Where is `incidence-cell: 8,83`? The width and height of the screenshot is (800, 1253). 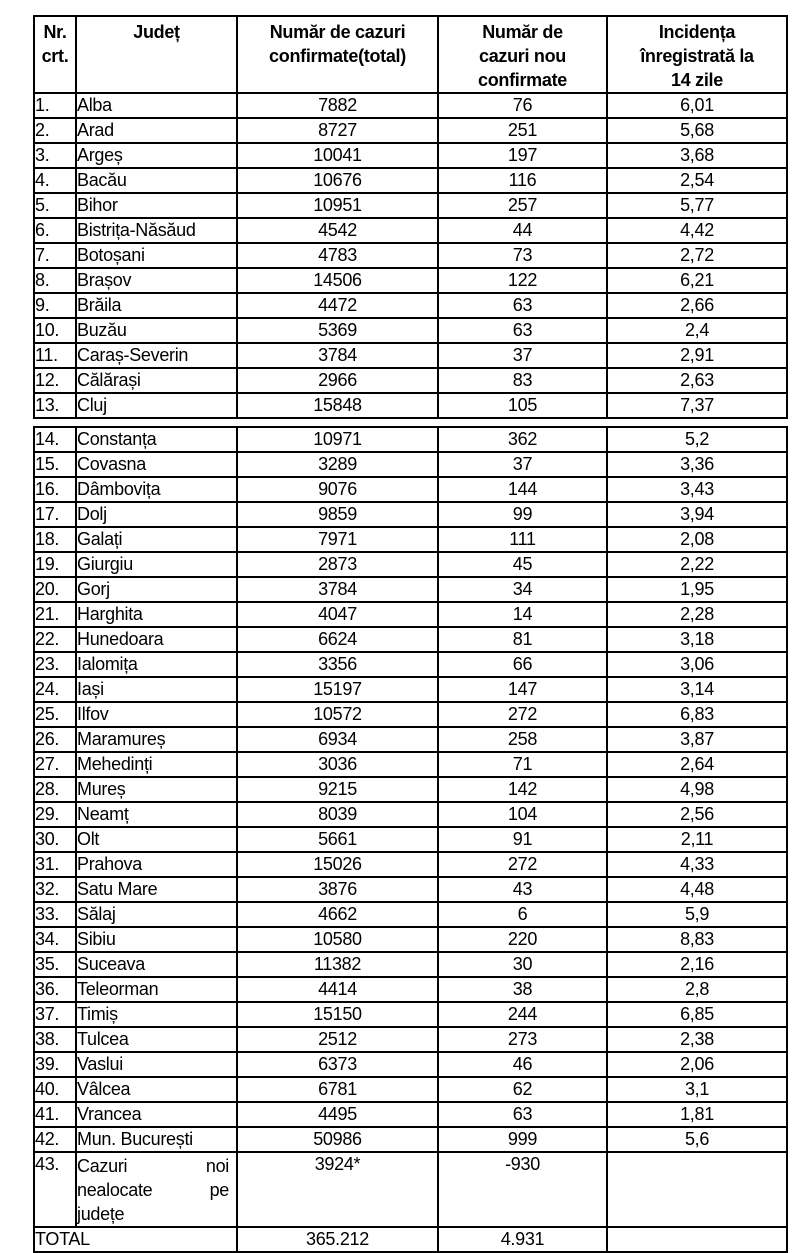 incidence-cell: 8,83 is located at coordinates (697, 939).